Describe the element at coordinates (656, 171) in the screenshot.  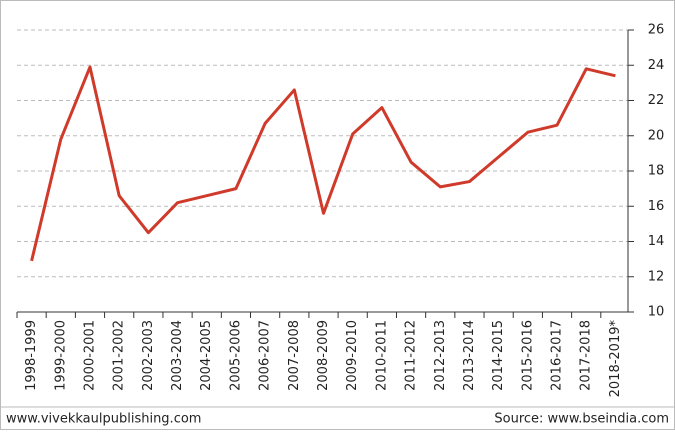
I see `y-tick-label: 18` at that location.